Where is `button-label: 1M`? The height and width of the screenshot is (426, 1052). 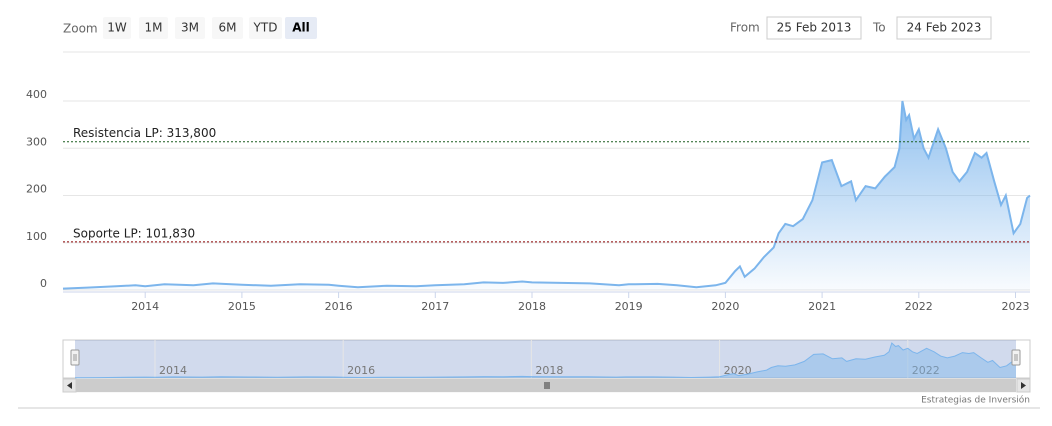 button-label: 1M is located at coordinates (154, 28).